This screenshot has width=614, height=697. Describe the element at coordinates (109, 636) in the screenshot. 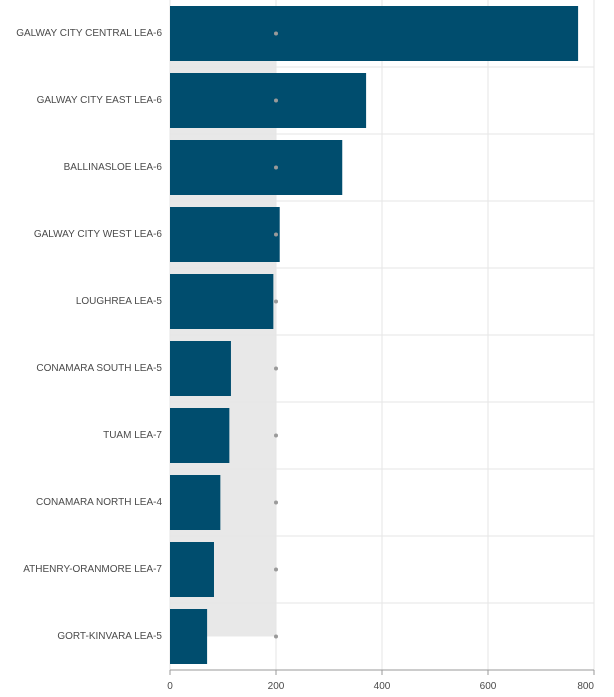

I see `category-label-9: GORT-KINVARA LEA-5` at that location.